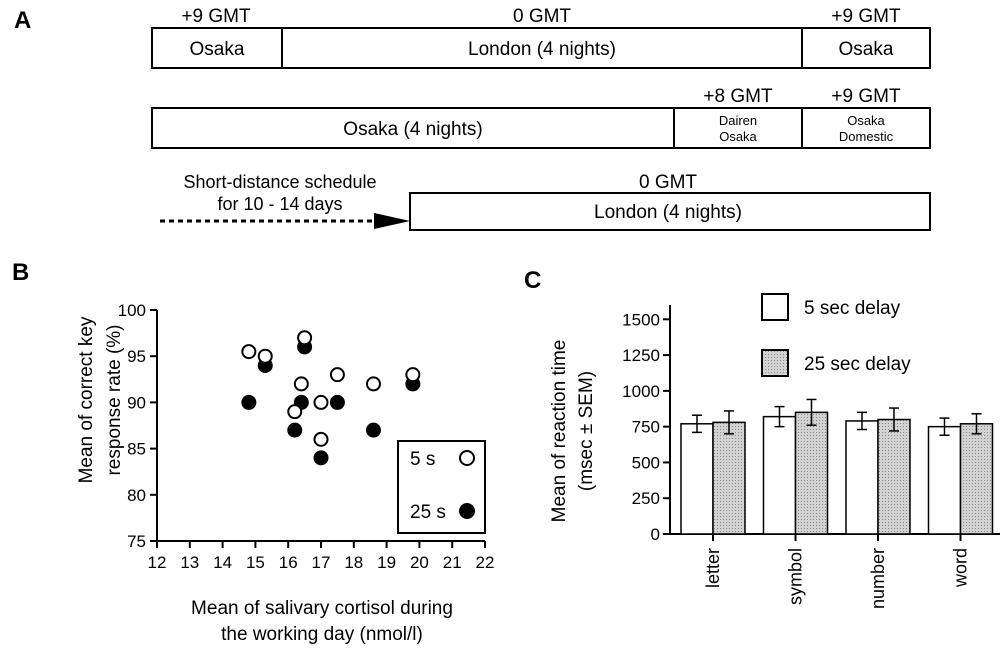 The image size is (1006, 650). Describe the element at coordinates (641, 355) in the screenshot. I see `bar-y-tick-label: 1250` at that location.